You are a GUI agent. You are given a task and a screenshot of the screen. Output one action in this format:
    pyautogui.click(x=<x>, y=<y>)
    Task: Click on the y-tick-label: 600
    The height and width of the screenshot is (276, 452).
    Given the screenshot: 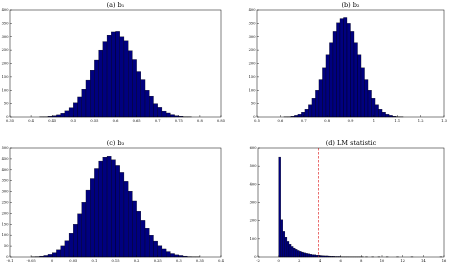 What is the action you would take?
    pyautogui.click(x=254, y=148)
    